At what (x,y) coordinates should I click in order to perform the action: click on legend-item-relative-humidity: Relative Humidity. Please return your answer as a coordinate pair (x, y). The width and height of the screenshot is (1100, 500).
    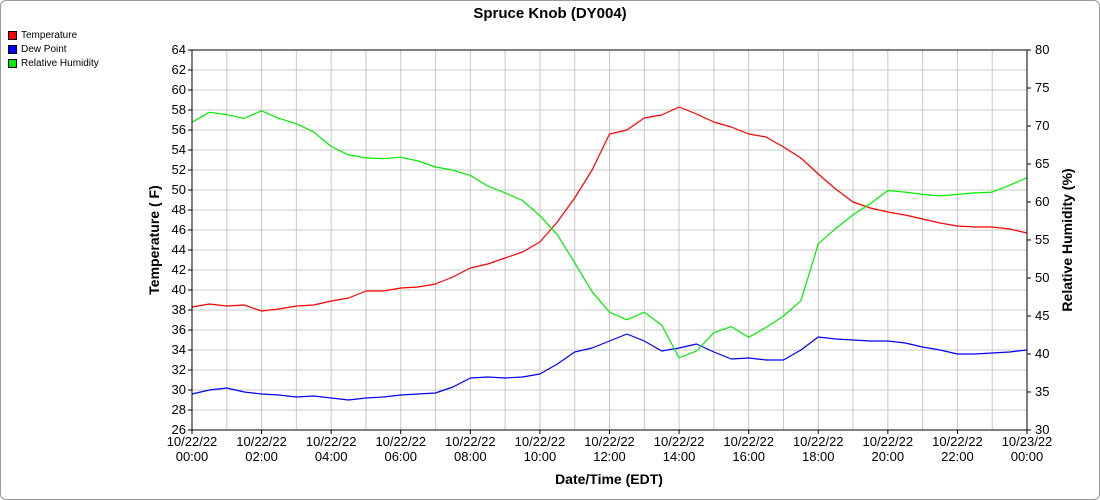
    Looking at the image, I should click on (53, 63).